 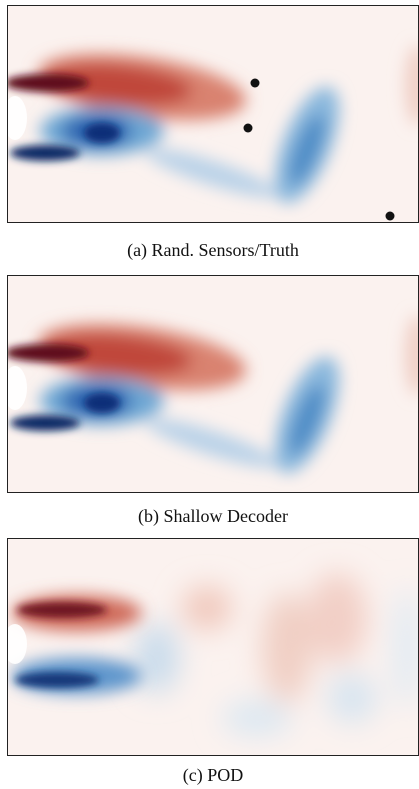 I want to click on caption: (a) Rand. Sensors/Truth, so click(x=213, y=250).